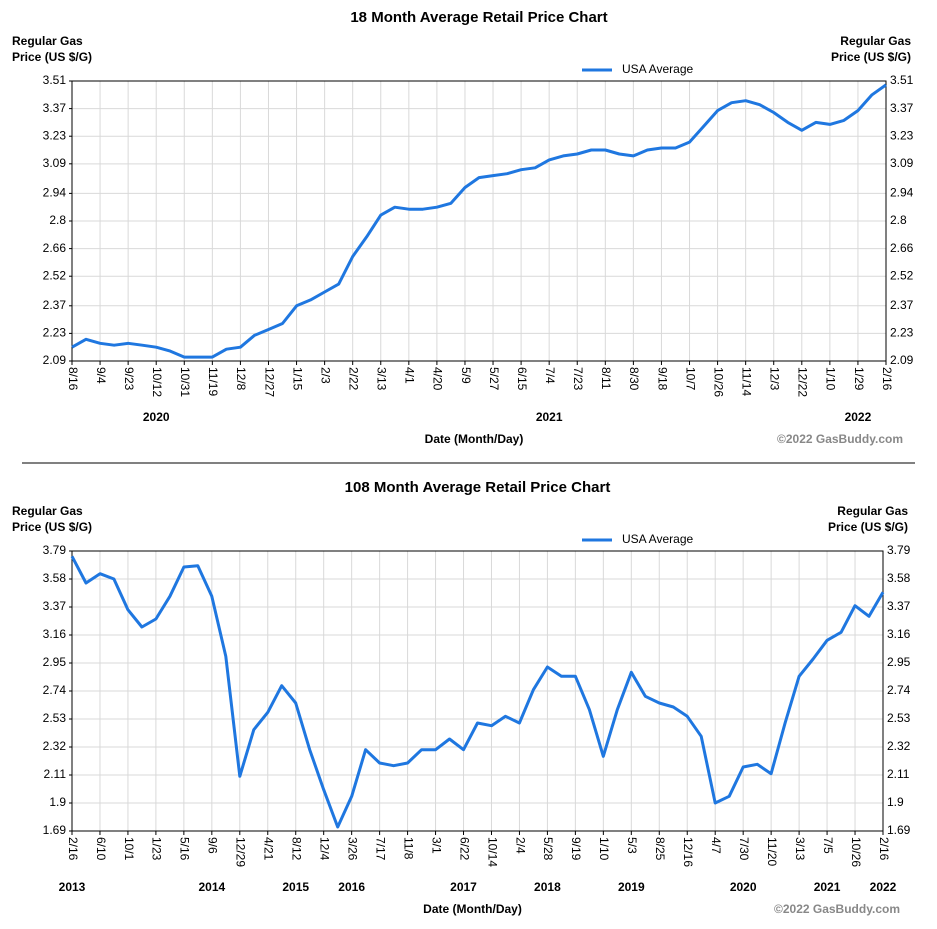 The image size is (937, 929). I want to click on y2-tick-label: 3.09, so click(902, 163).